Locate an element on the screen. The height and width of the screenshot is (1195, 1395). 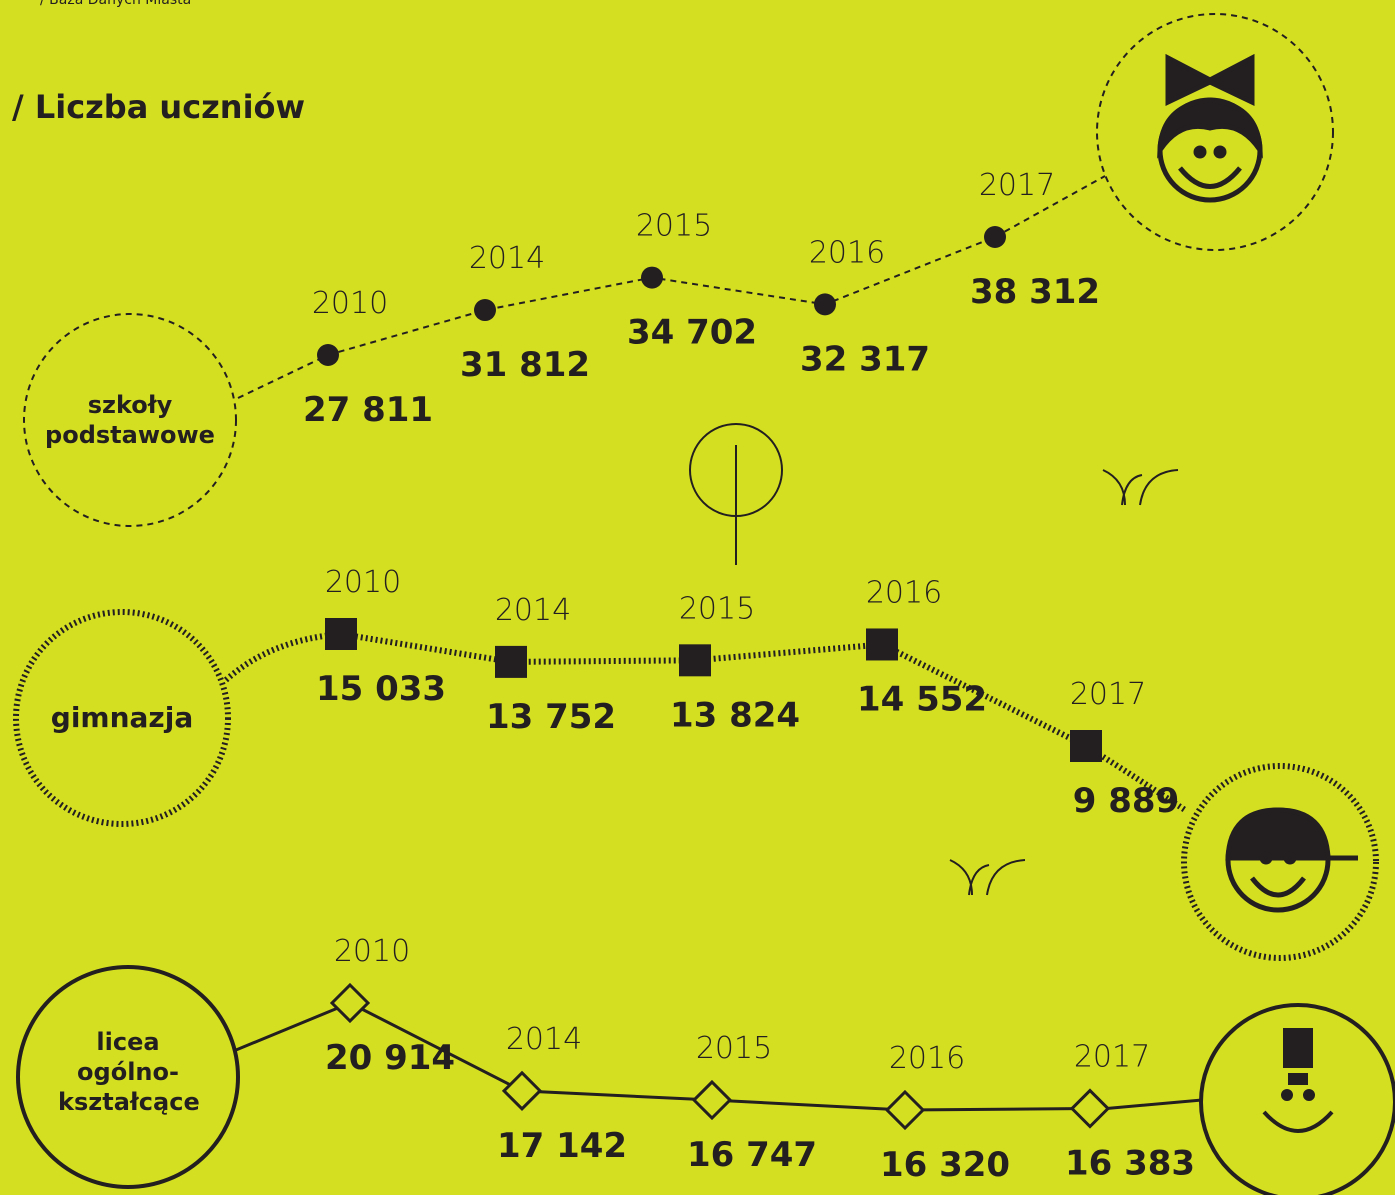
girl-icon is located at coordinates (1210, 128).